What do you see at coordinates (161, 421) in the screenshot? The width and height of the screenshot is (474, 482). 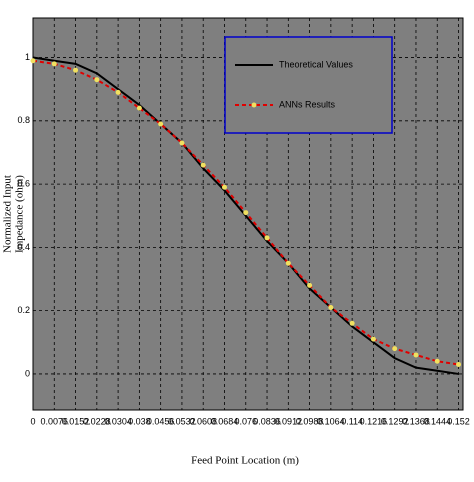 I see `x-tick-label: 0.0456` at bounding box center [161, 421].